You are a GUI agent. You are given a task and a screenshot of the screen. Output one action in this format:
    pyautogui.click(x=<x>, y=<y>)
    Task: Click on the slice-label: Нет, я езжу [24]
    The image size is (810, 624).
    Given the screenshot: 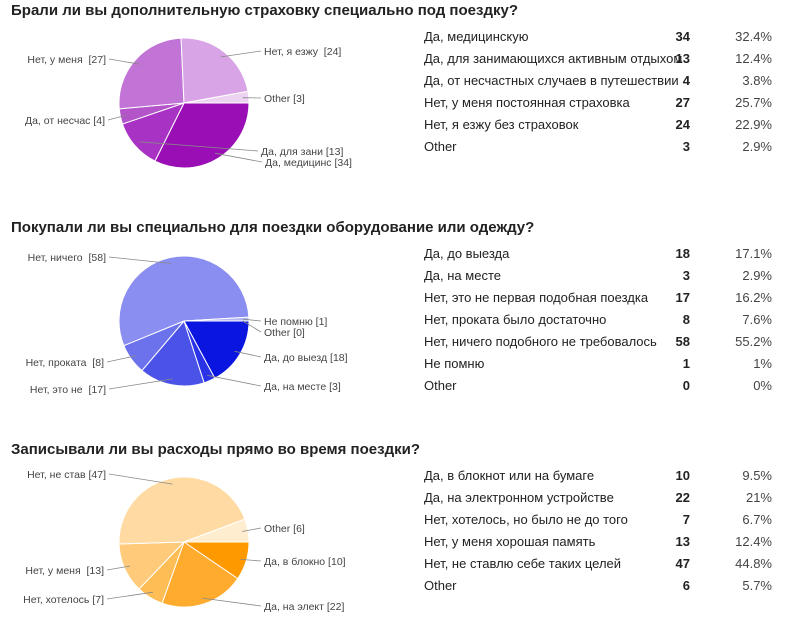 What is the action you would take?
    pyautogui.click(x=302, y=52)
    